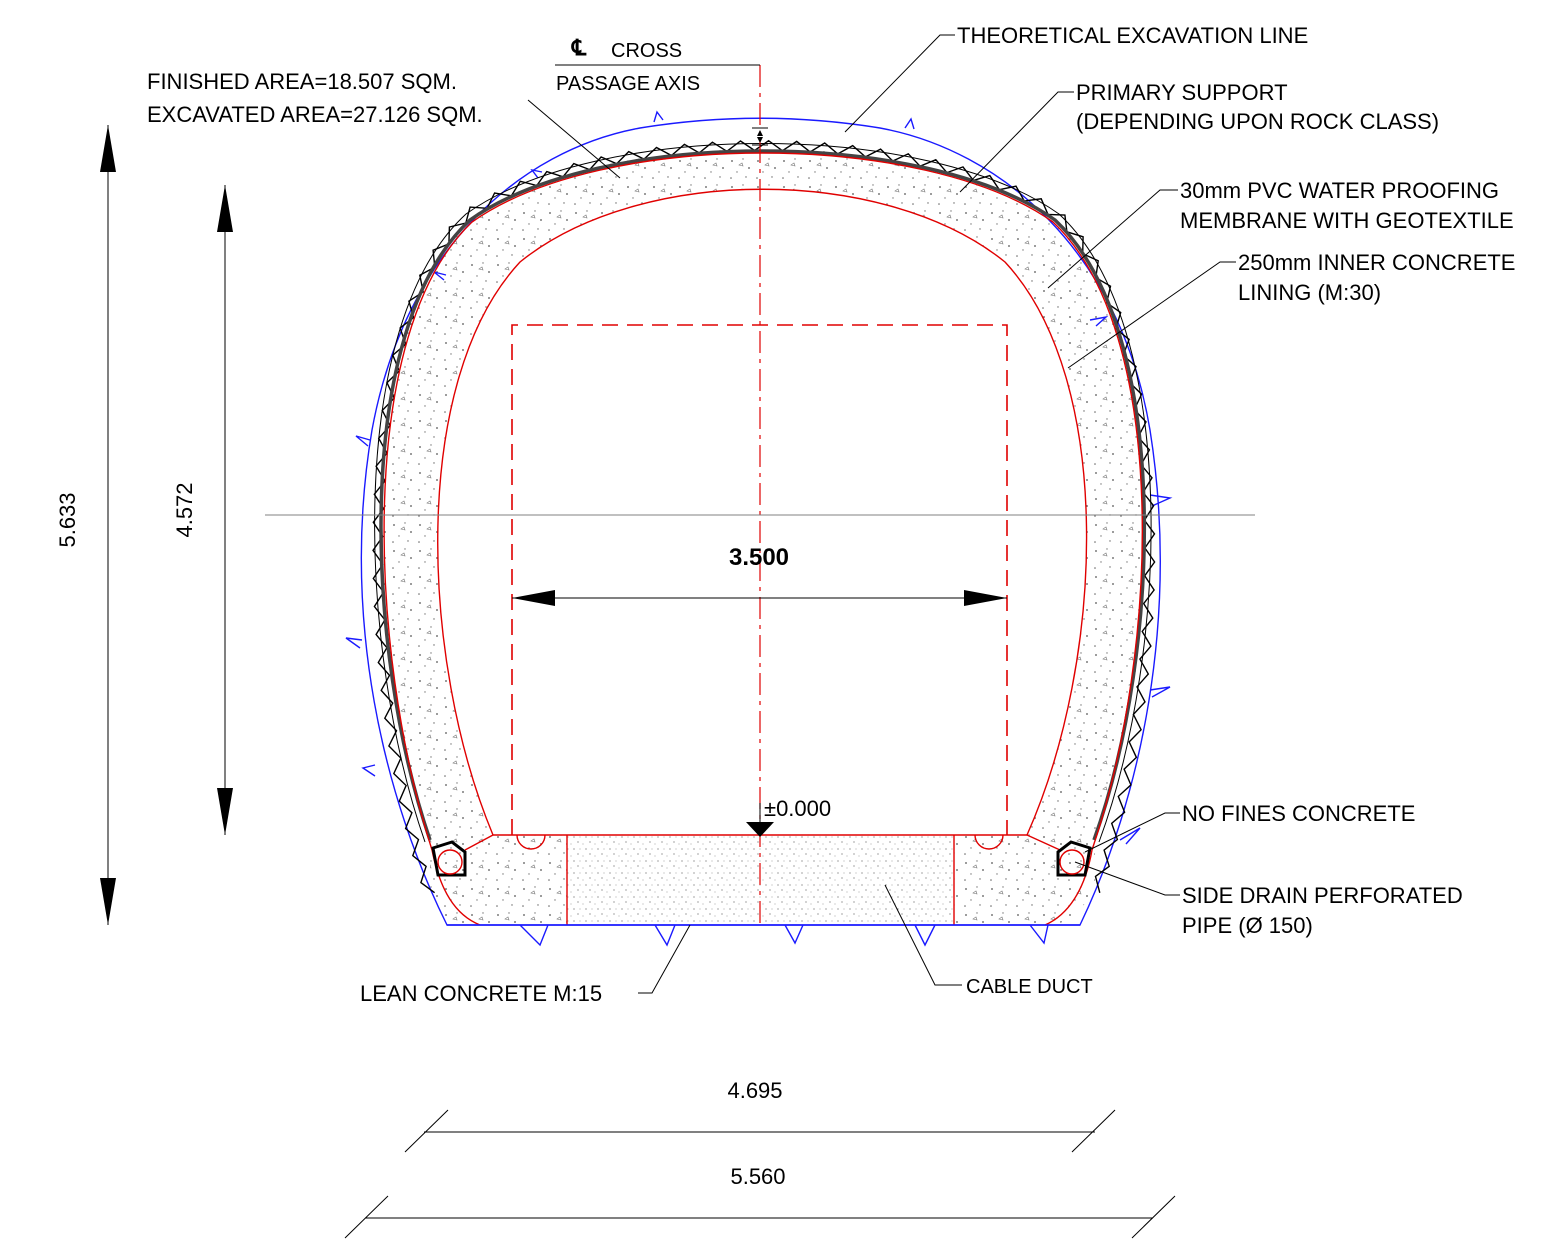  I want to click on side-drain-left, so click(449, 858).